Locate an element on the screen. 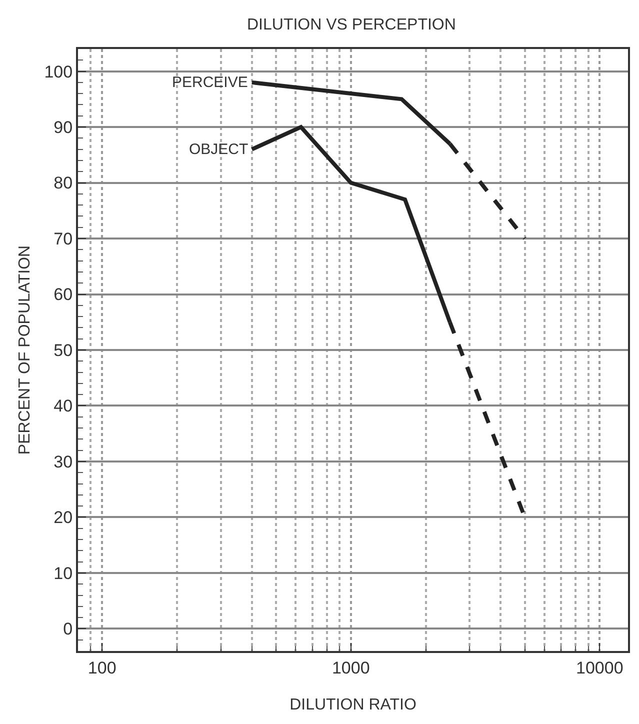 The image size is (639, 724). y-tick-label: 90 is located at coordinates (63, 127).